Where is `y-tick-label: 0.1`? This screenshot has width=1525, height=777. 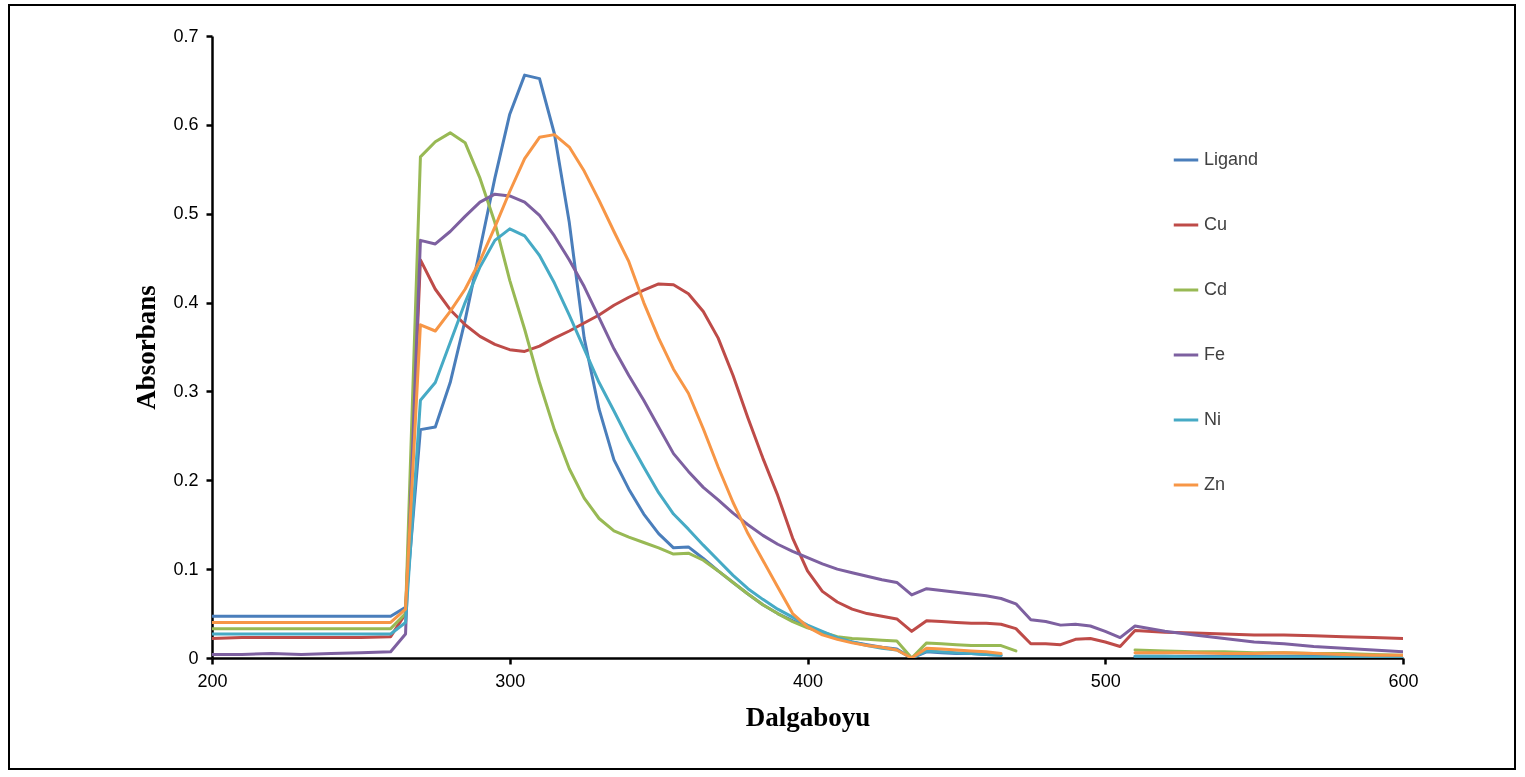
y-tick-label: 0.1 is located at coordinates (186, 568).